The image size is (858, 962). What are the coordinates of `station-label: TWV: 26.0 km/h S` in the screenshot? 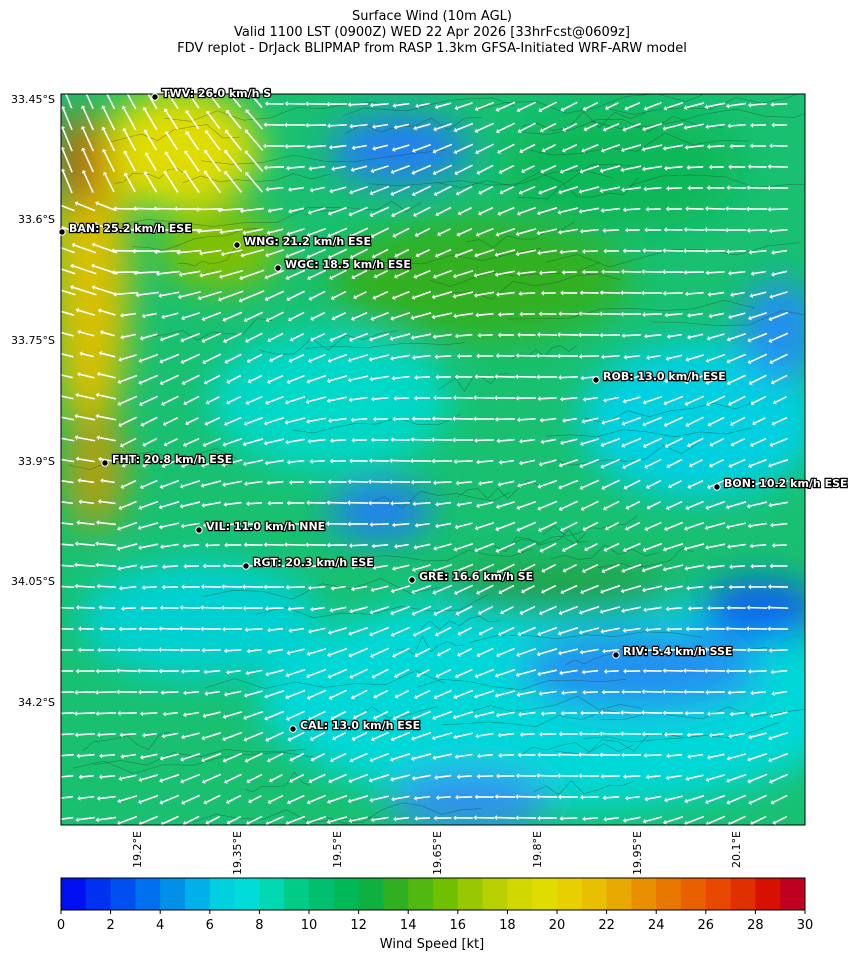 It's located at (216, 93).